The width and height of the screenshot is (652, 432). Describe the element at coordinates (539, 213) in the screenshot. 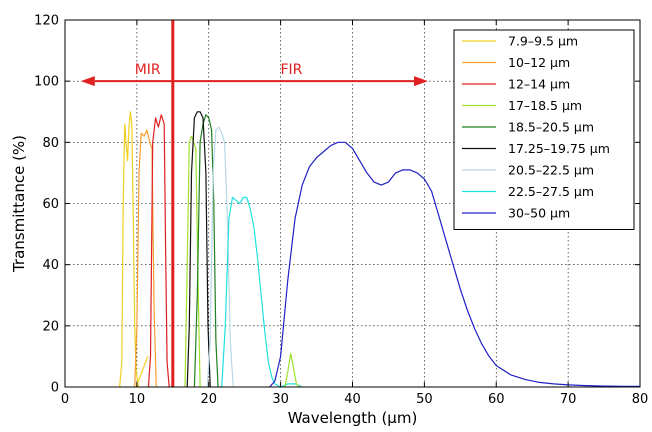

I see `legend-label-8: 30–50 μm` at that location.